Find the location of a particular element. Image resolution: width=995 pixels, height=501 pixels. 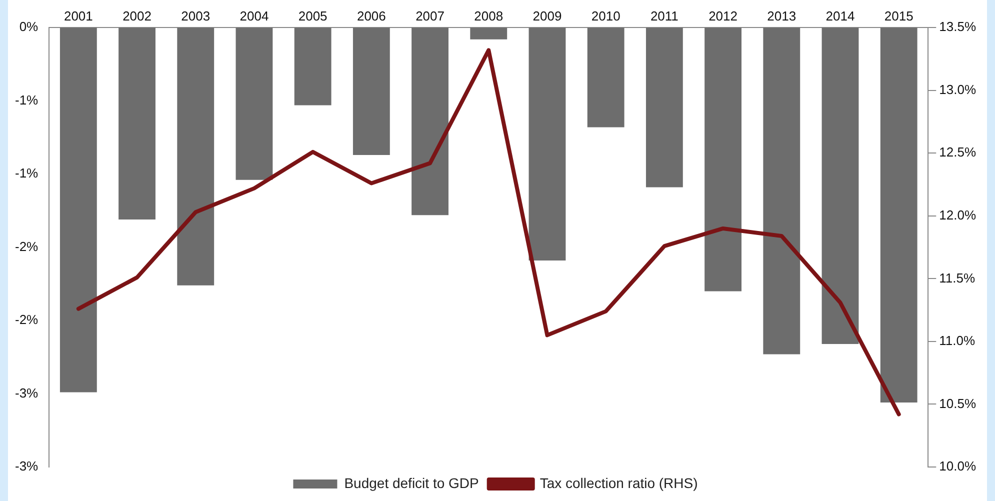

x-tick-label: 2013 is located at coordinates (781, 16).